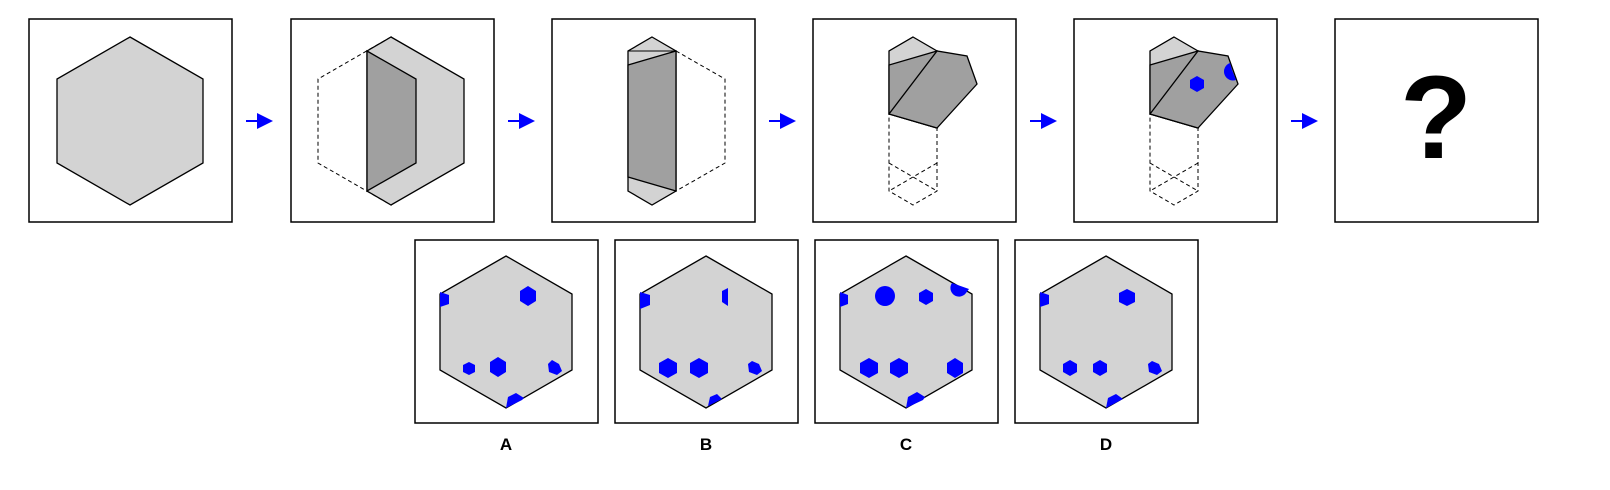 Image resolution: width=1610 pixels, height=490 pixels. I want to click on option-b: B, so click(706, 346).